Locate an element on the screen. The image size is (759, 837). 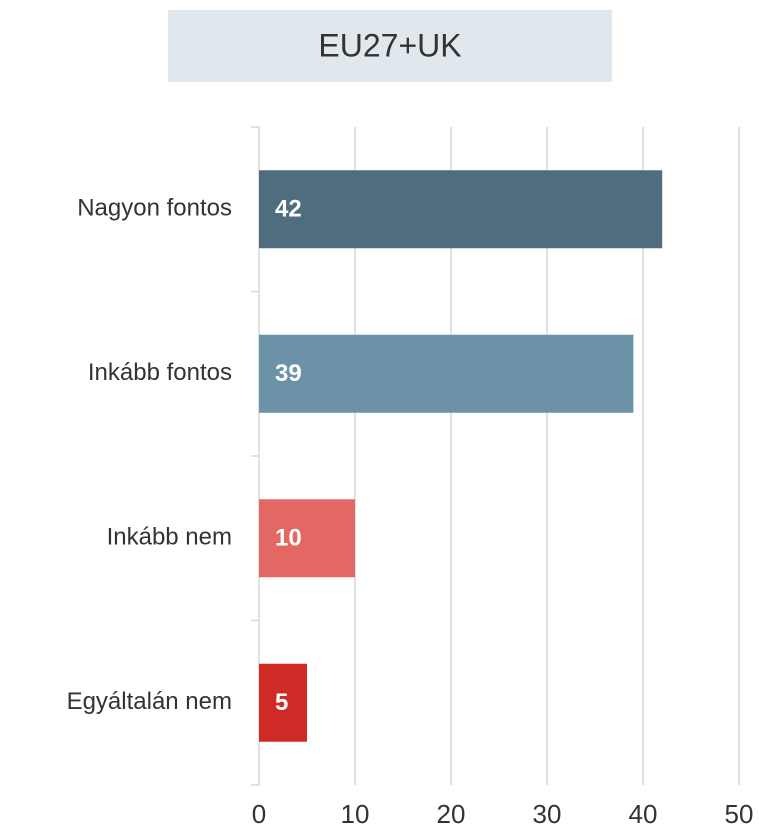
chart-title: EU27+UK is located at coordinates (389, 45).